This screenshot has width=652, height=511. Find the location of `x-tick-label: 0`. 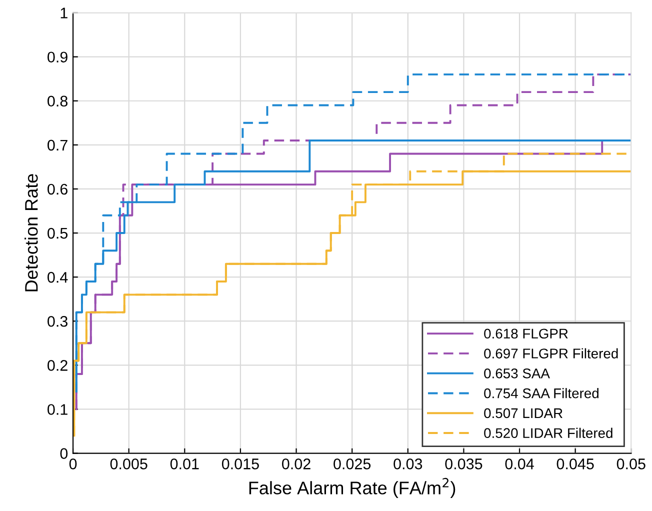

x-tick-label: 0 is located at coordinates (73, 464).